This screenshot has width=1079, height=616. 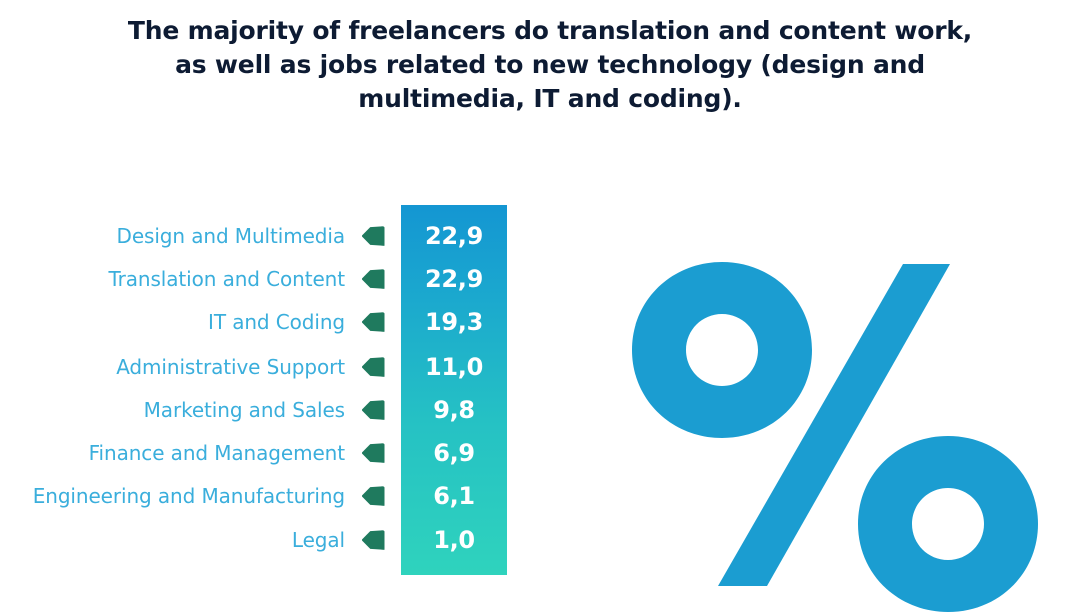 What do you see at coordinates (276, 322) in the screenshot?
I see `row-label: IT and Coding` at bounding box center [276, 322].